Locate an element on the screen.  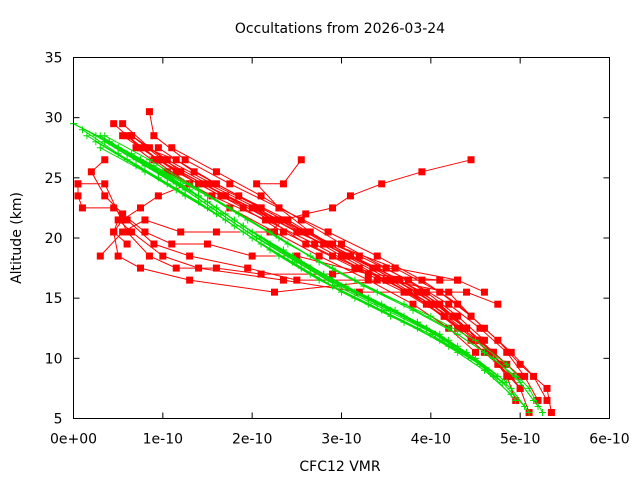
y-tick-label: 30 is located at coordinates (54, 119).